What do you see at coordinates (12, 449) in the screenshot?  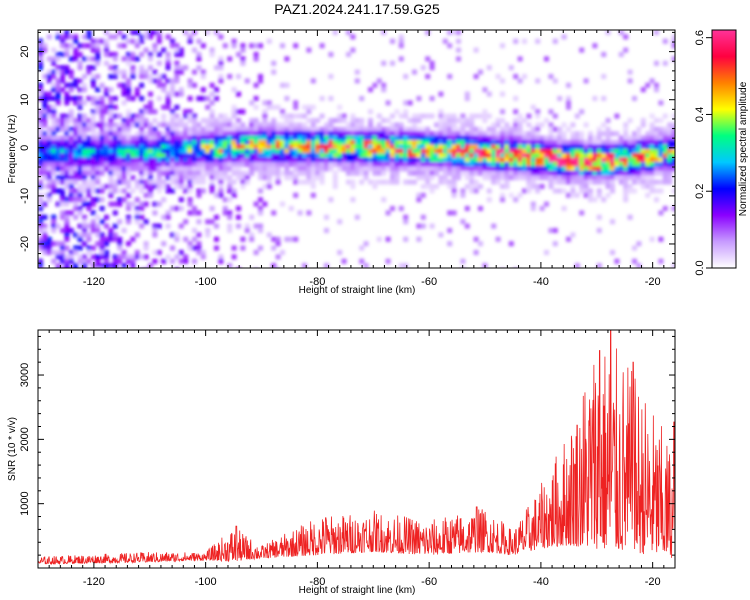 I see `snr-y-label: SNR (10 * v/v)` at bounding box center [12, 449].